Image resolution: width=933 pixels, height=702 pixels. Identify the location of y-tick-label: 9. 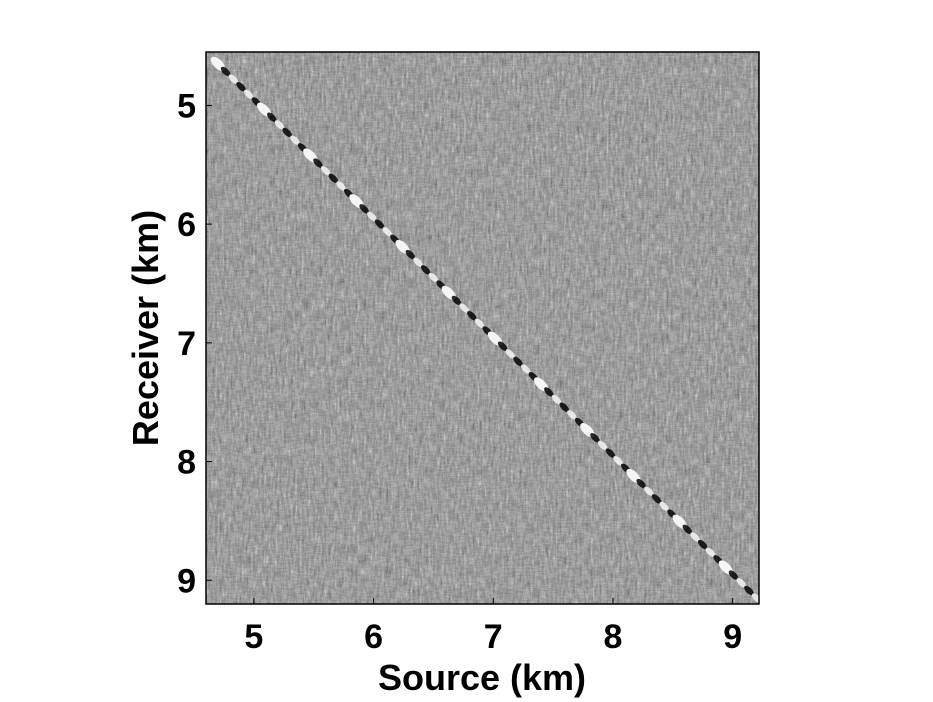
(186, 581).